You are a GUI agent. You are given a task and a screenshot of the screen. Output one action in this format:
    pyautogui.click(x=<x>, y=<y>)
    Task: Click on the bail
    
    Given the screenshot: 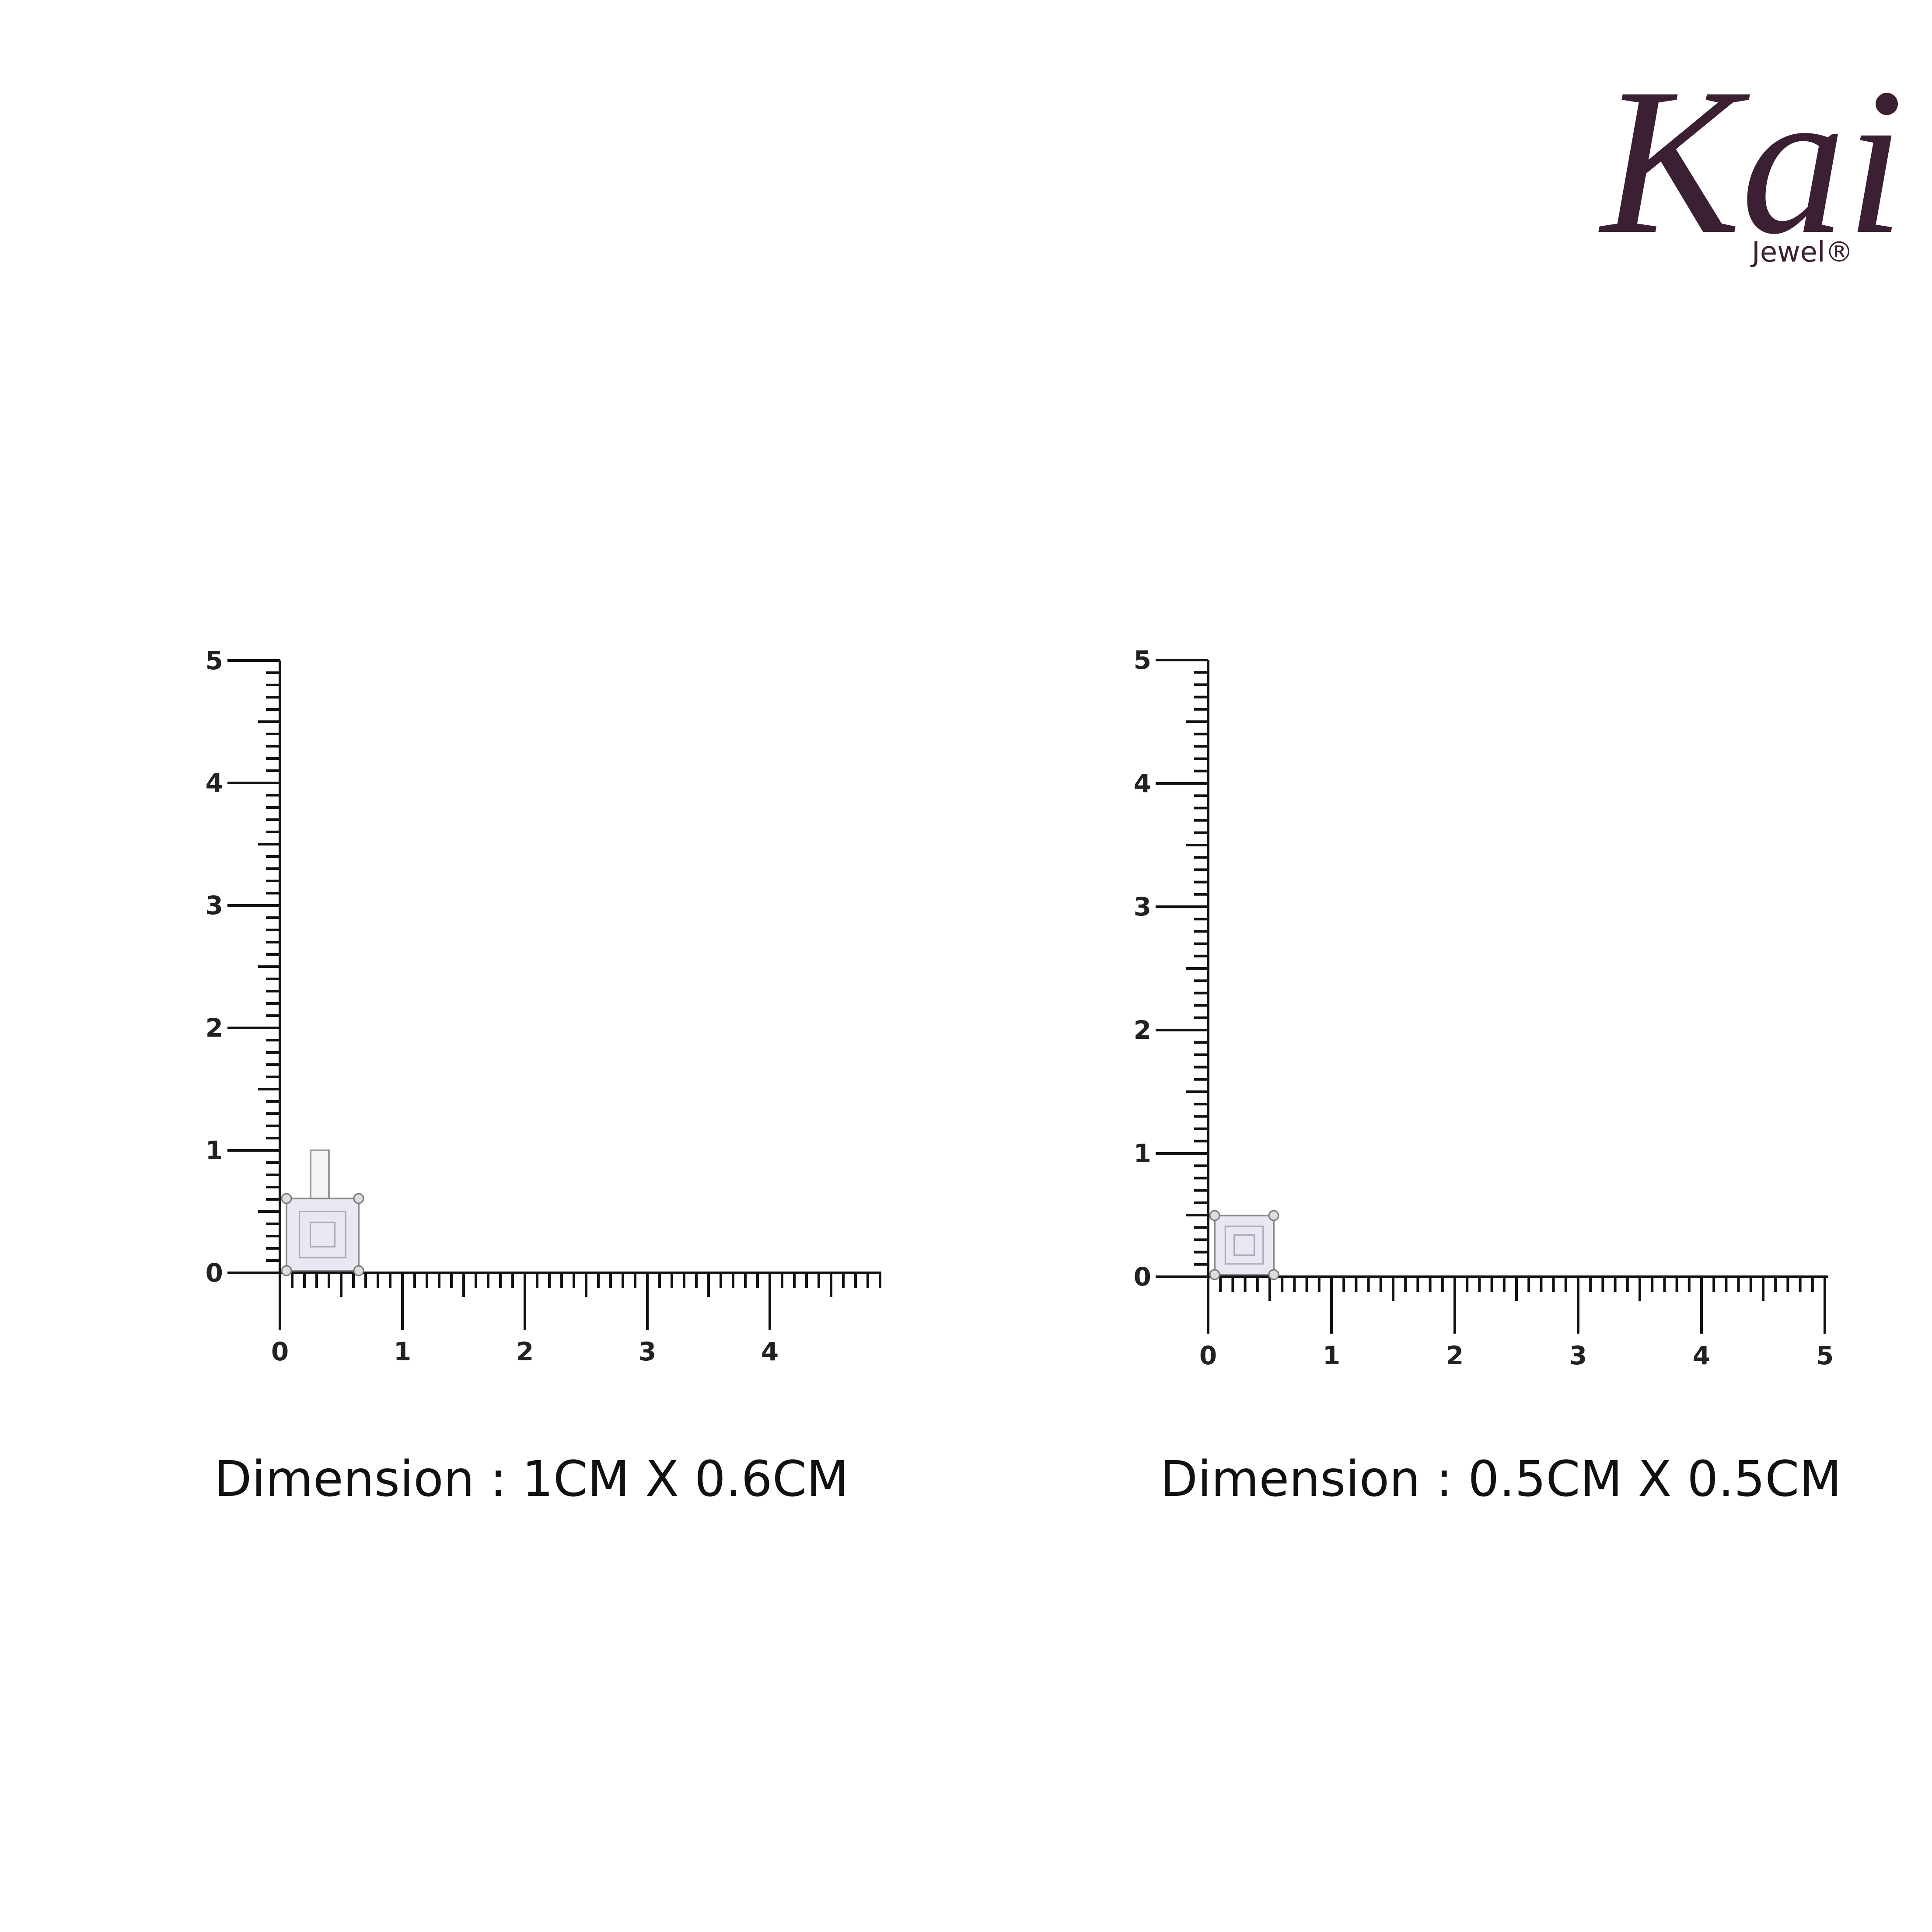 What is the action you would take?
    pyautogui.click(x=320, y=1174)
    